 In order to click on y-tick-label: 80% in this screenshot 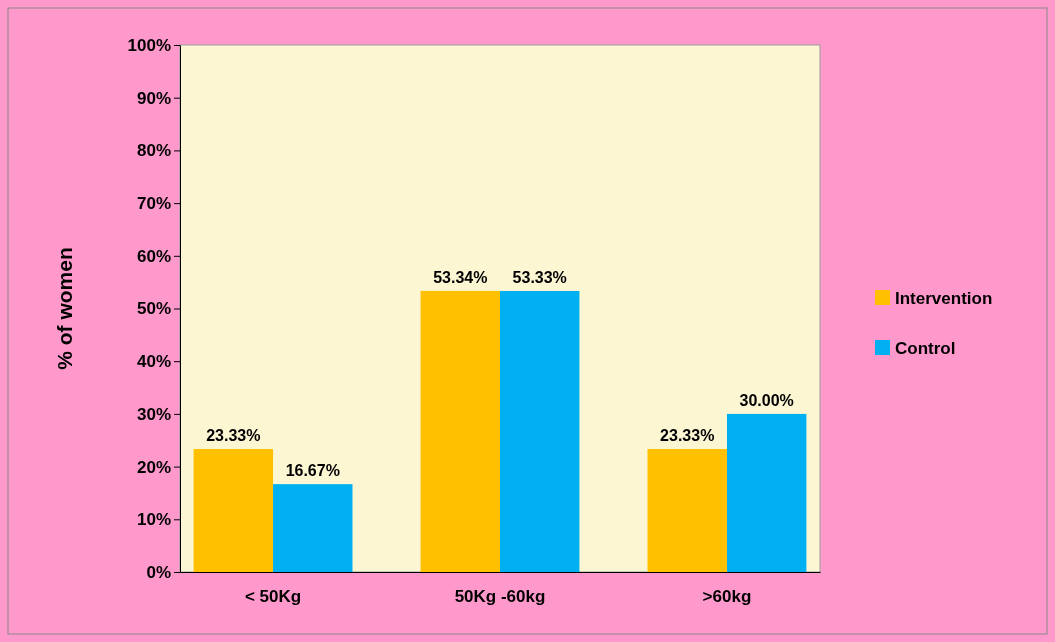, I will do `click(153, 151)`.